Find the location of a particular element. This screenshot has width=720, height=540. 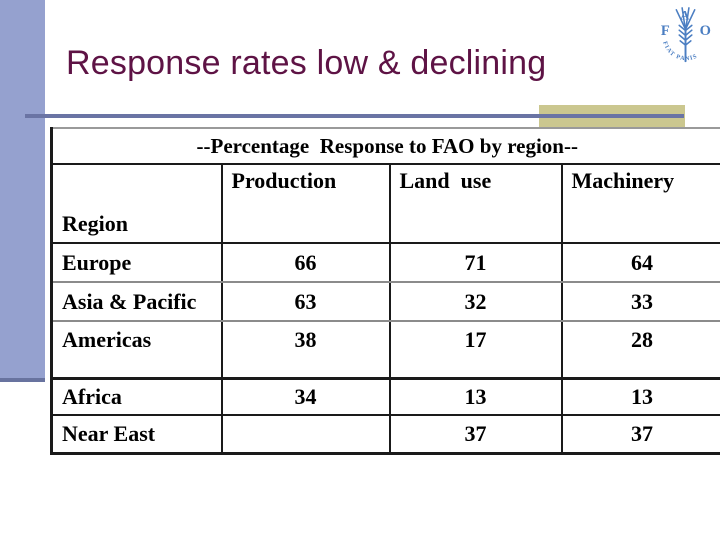

value-cell: 33 is located at coordinates (640, 302).